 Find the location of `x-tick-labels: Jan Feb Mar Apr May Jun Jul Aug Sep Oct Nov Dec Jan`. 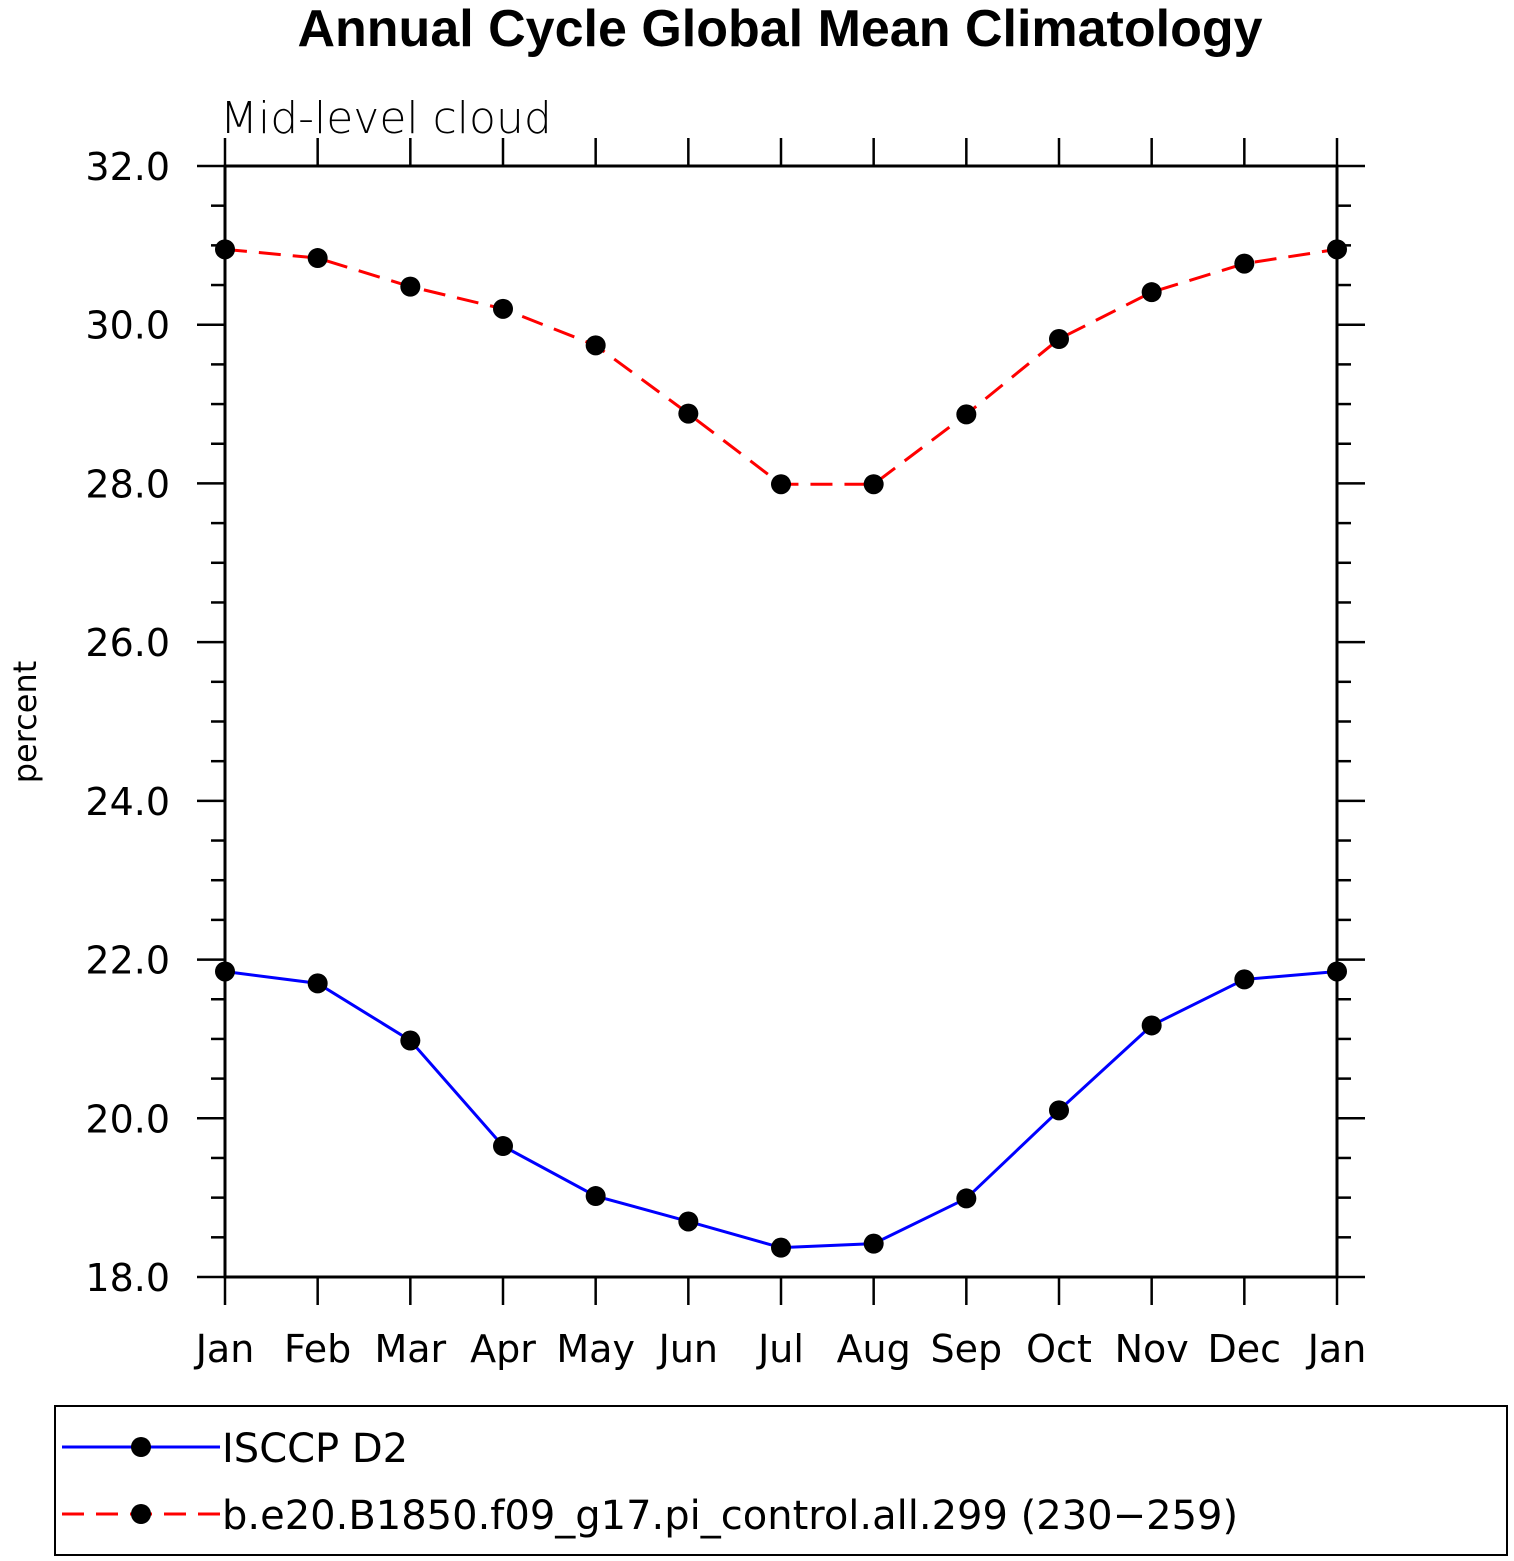

x-tick-labels: Jan Feb Mar Apr May Jun Jul Aug Sep Oct Nov Dec Jan is located at coordinates (780, 1349).